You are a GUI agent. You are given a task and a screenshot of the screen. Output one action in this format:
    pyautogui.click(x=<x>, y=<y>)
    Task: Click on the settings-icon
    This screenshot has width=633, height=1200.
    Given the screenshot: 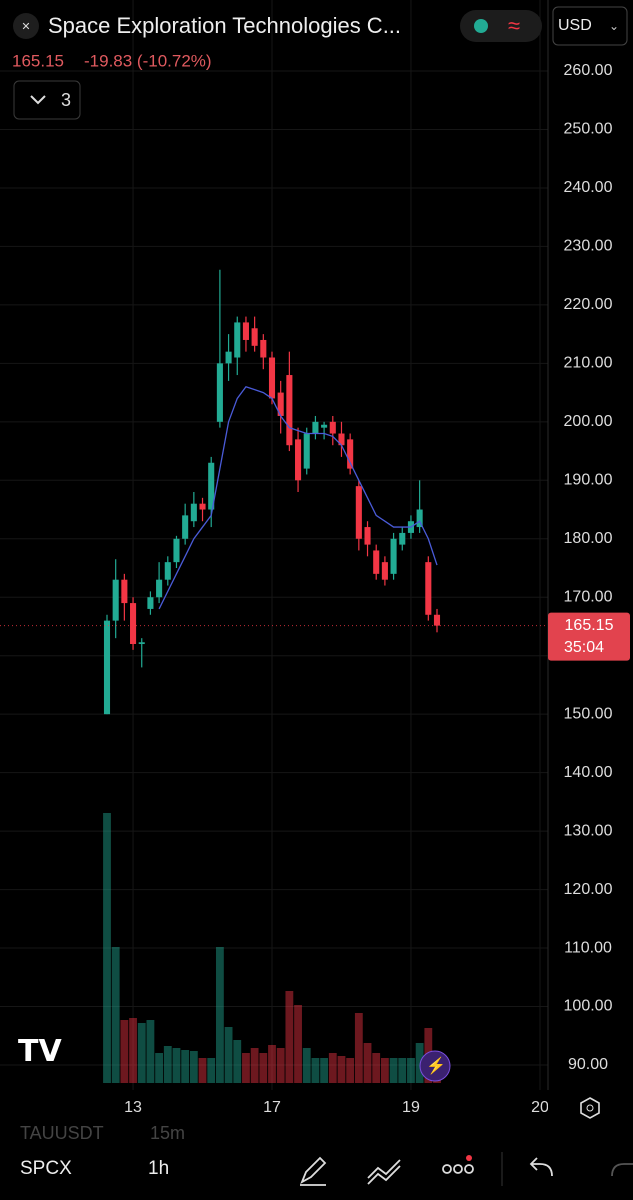 What is the action you would take?
    pyautogui.click(x=590, y=1108)
    